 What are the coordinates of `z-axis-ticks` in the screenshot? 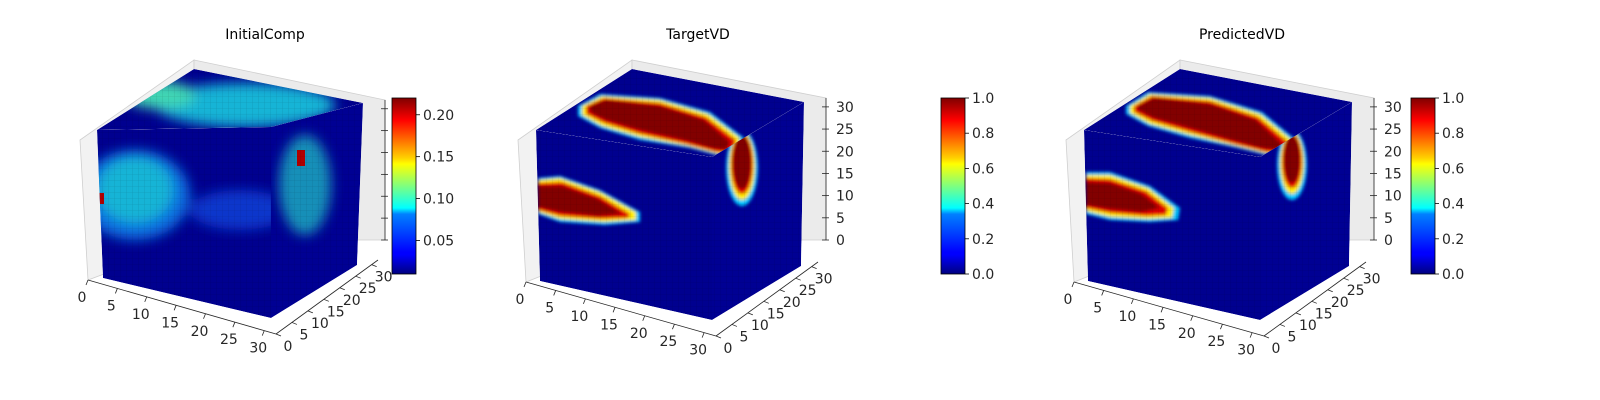 It's located at (384, 174).